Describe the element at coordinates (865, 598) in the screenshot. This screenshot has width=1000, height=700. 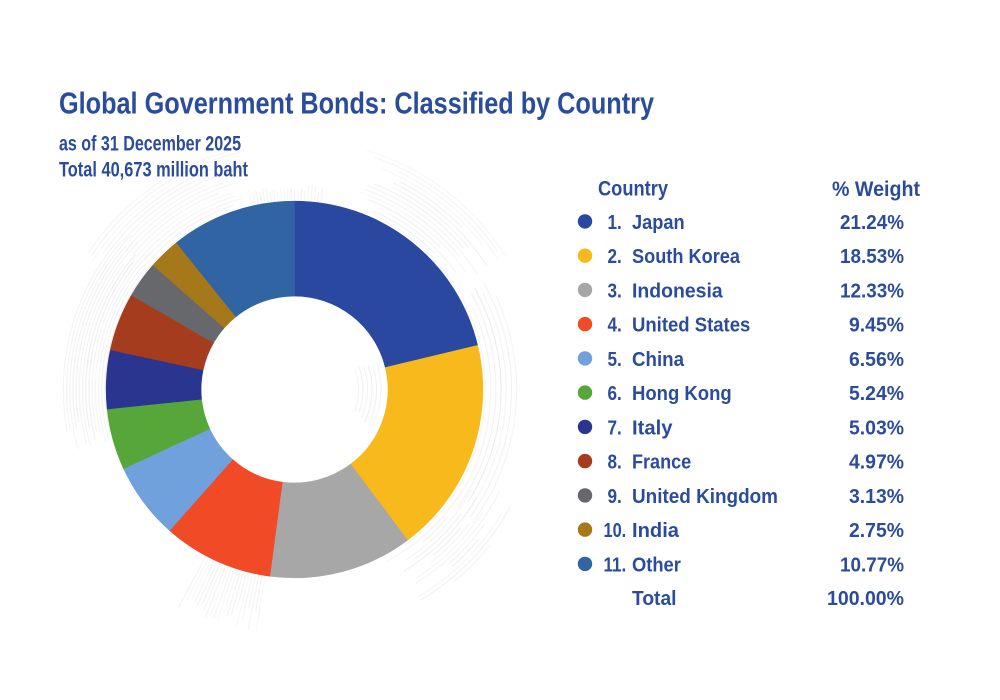
I see `svg-text: 100.00%` at that location.